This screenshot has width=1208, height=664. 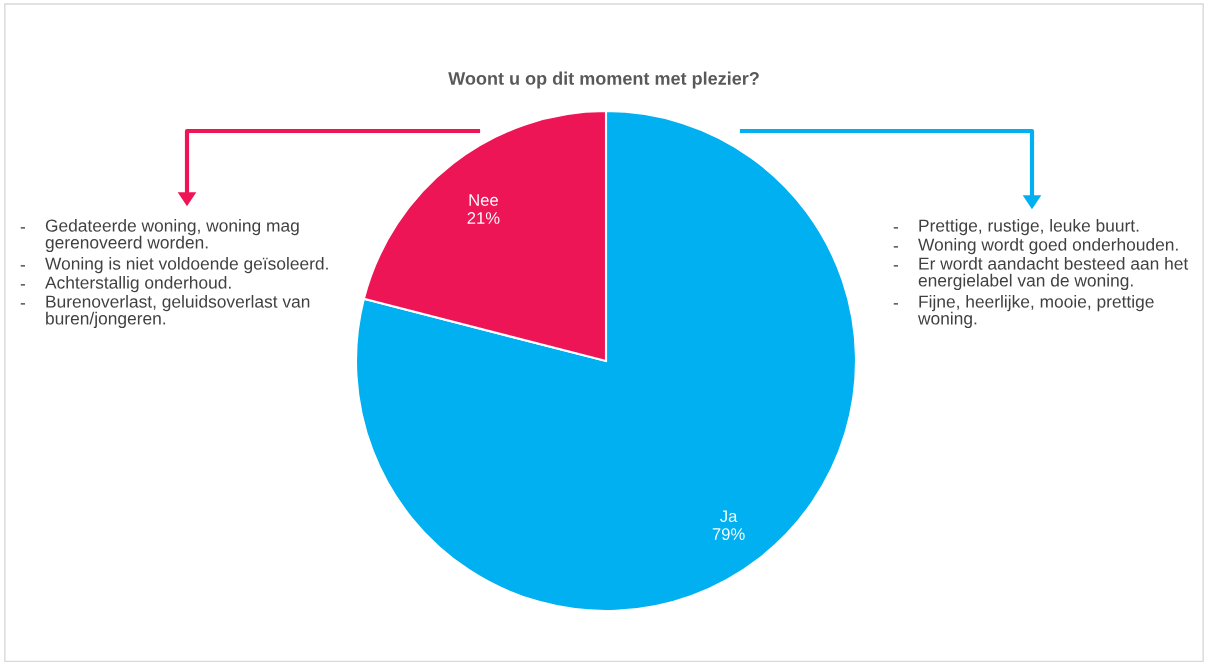 What do you see at coordinates (174, 265) in the screenshot?
I see `text: - Woning is niet voldoende geïsoleerd.` at bounding box center [174, 265].